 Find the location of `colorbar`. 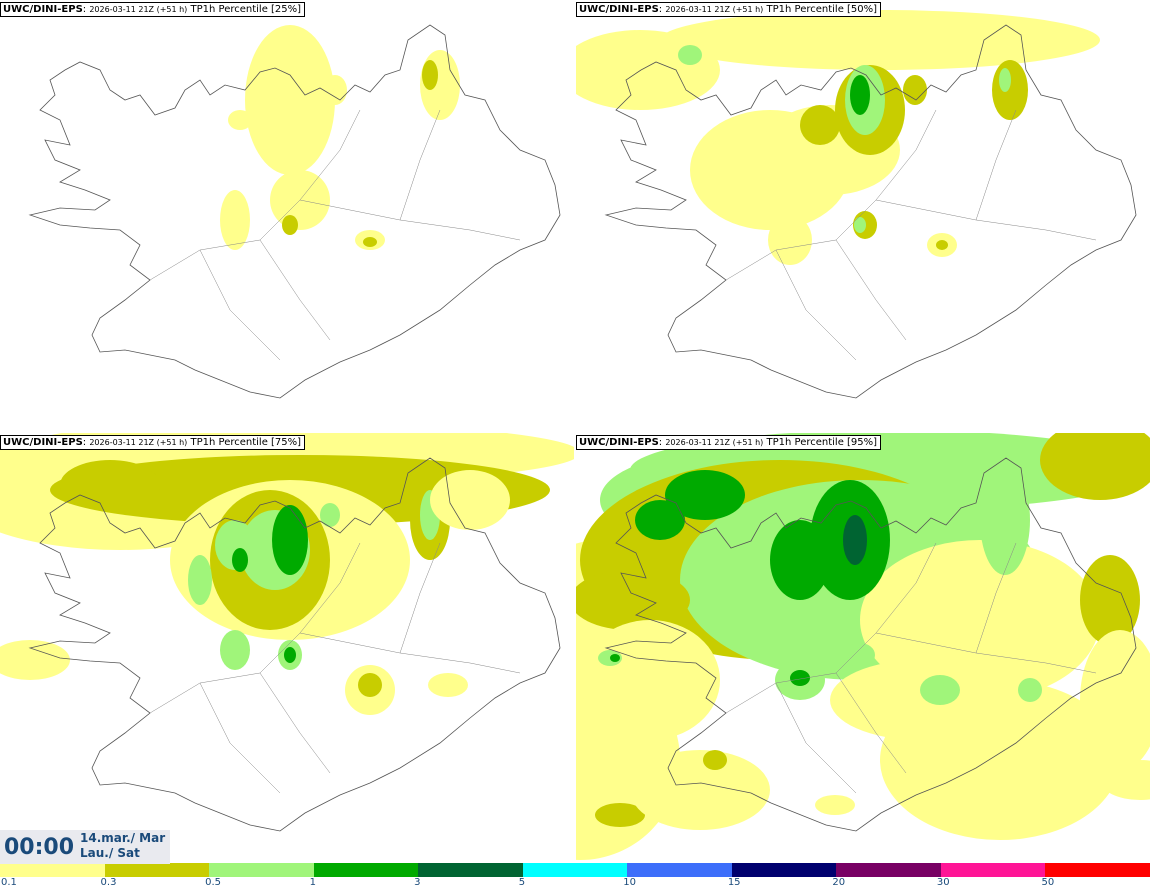

colorbar is located at coordinates (575, 870).